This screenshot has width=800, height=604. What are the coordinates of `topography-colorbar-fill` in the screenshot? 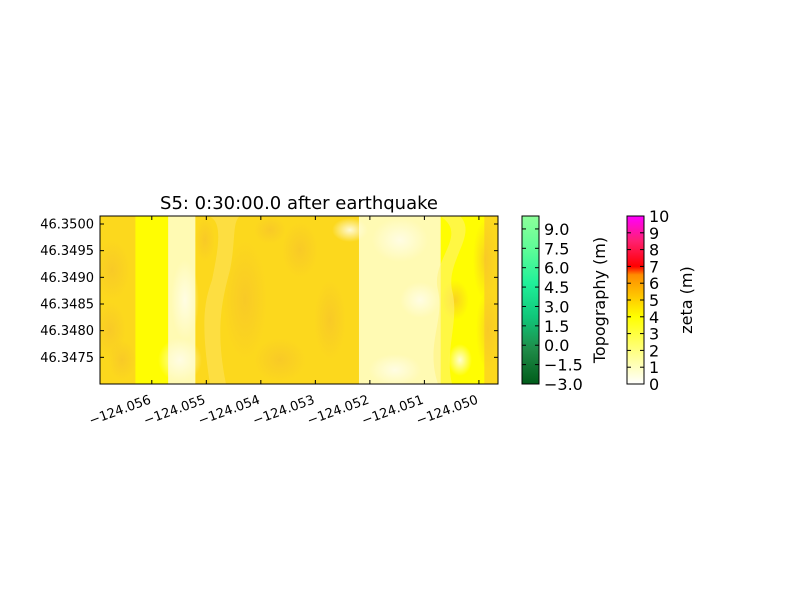 It's located at (530, 300).